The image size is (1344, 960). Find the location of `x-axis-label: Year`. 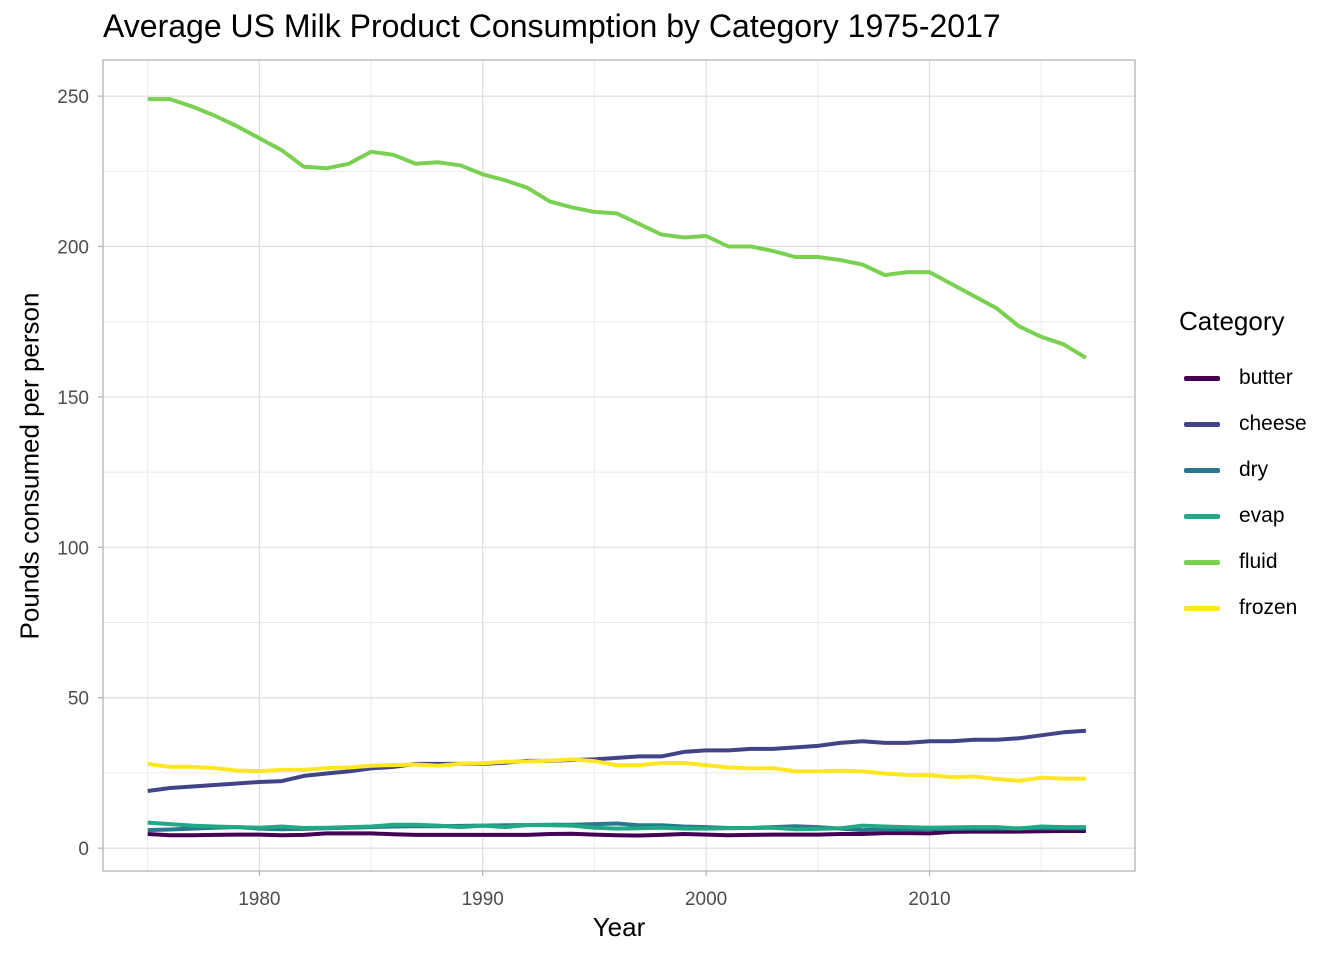

x-axis-label: Year is located at coordinates (619, 927).